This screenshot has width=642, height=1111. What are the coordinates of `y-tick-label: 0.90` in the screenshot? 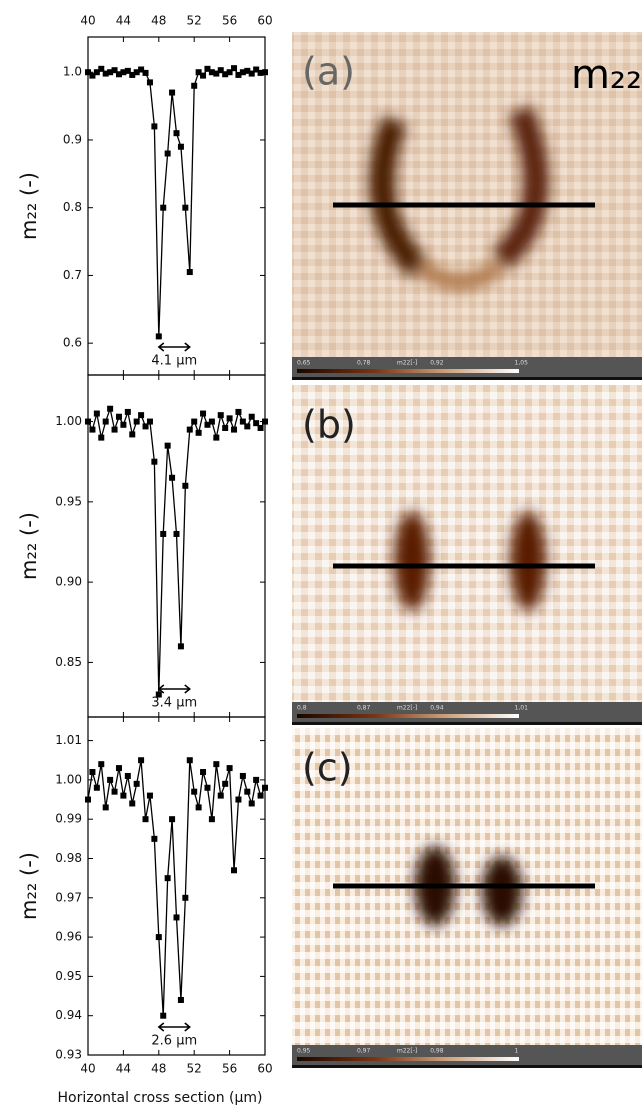 It's located at (68, 582).